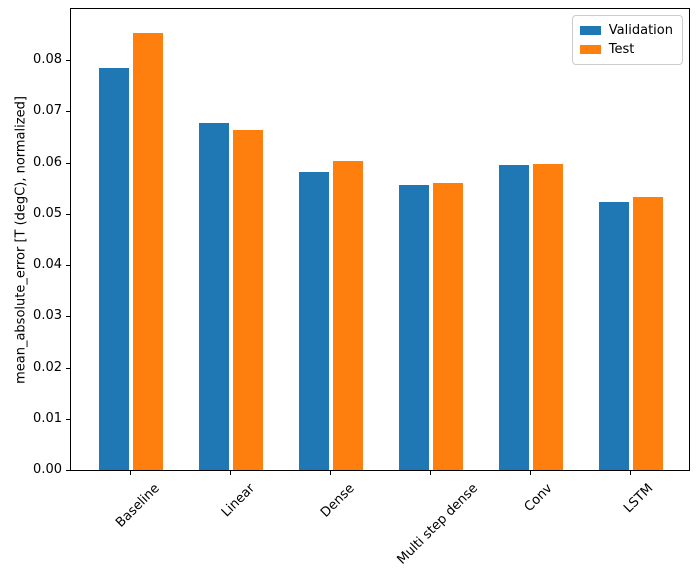 This screenshot has height=582, width=700. What do you see at coordinates (47, 316) in the screenshot?
I see `y-tick-label: 0.03` at bounding box center [47, 316].